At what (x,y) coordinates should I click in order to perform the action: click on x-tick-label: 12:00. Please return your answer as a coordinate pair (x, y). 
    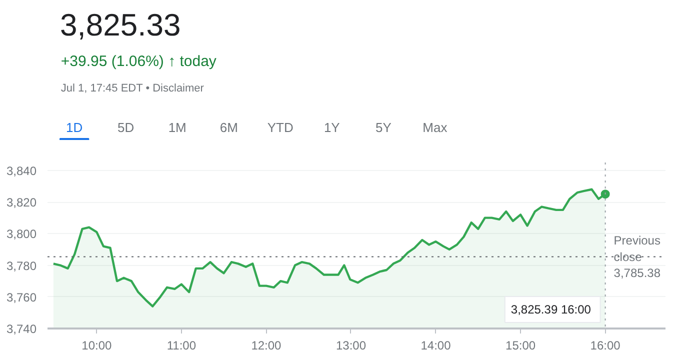
    Looking at the image, I should click on (266, 345).